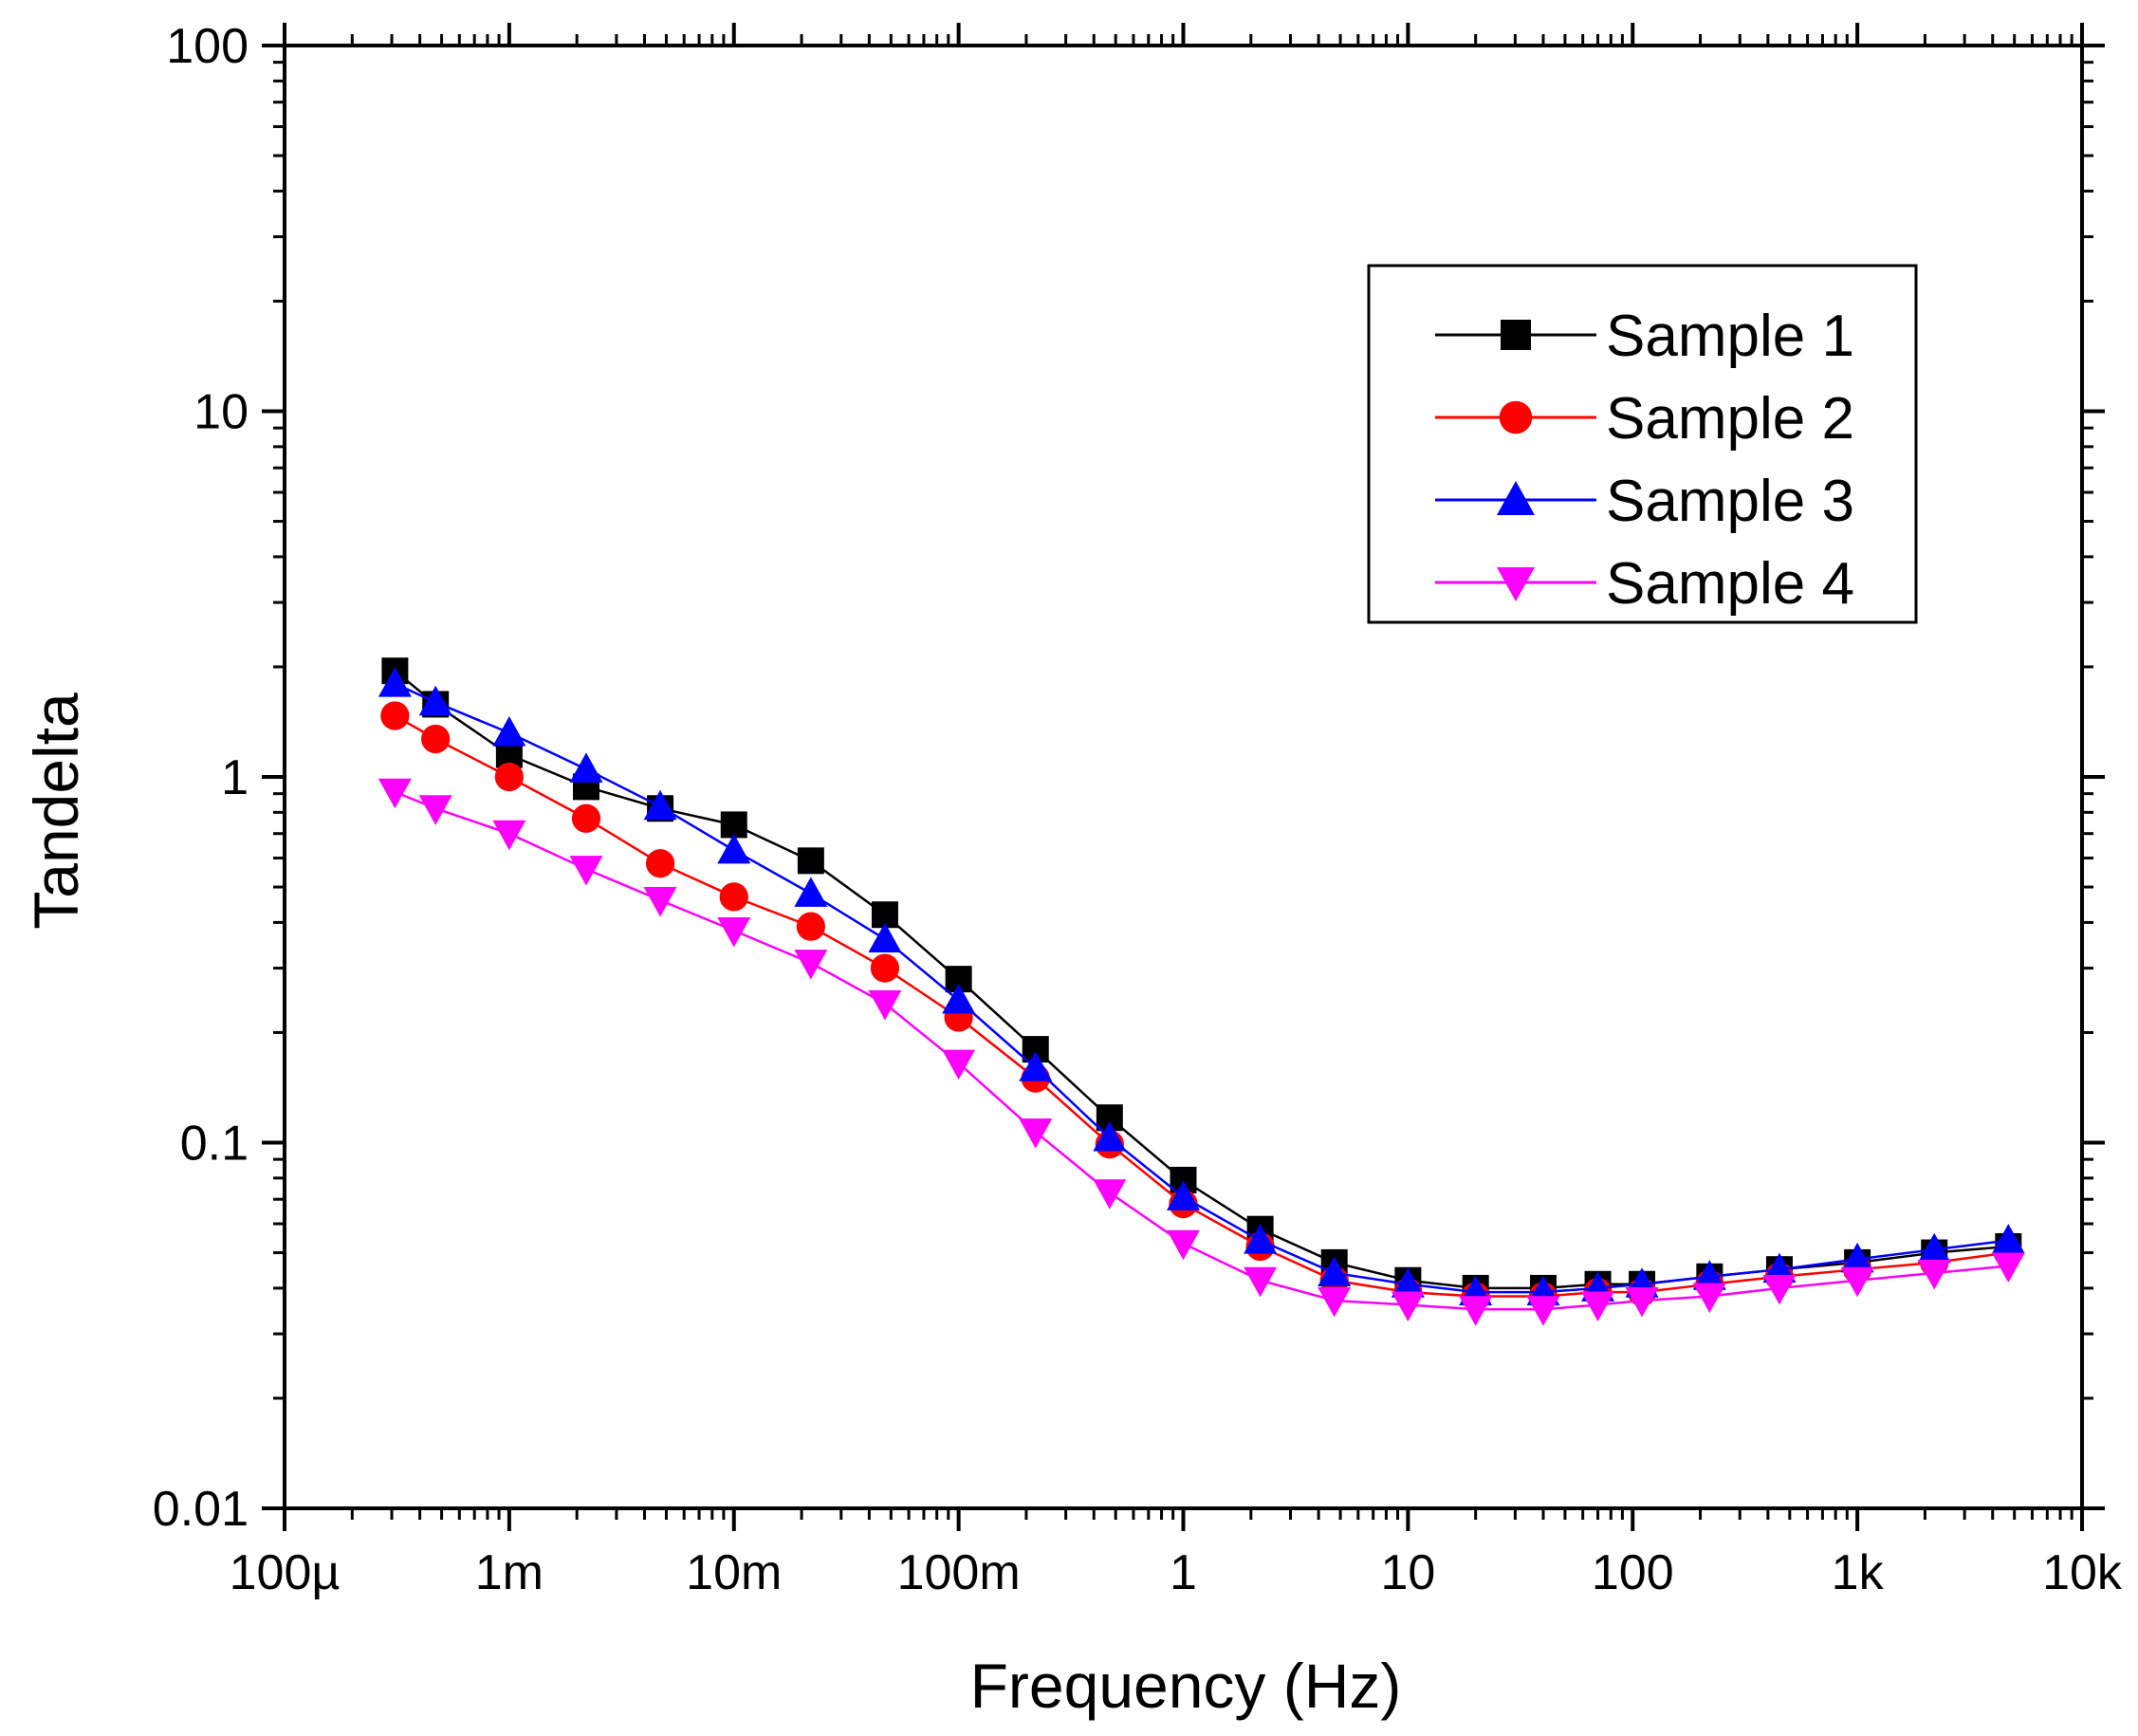 The image size is (2138, 1736). What do you see at coordinates (285, 1572) in the screenshot?
I see `x-tick-label: 100µ` at bounding box center [285, 1572].